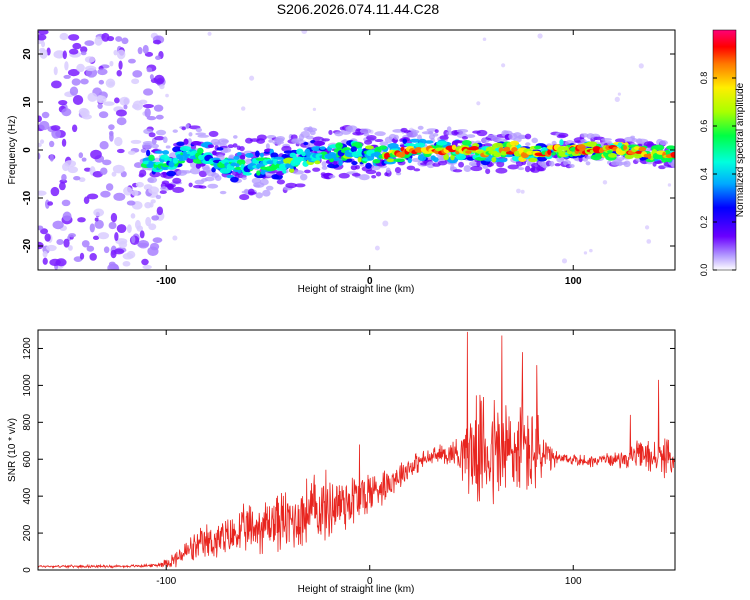 This screenshot has width=750, height=600. Describe the element at coordinates (717, 174) in the screenshot. I see `colorbar-ticks: 0.0 0.2 0.4 0.6 0.8` at that location.